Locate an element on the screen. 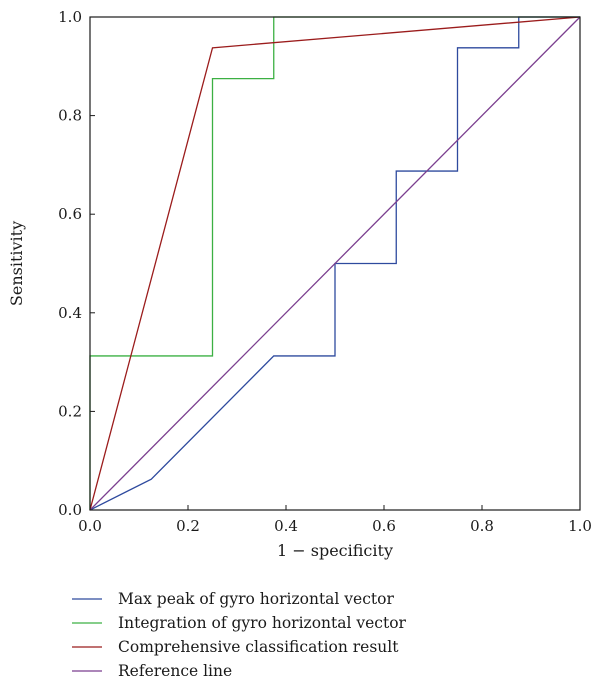  y-tick-label: 0.8 is located at coordinates (70, 116).